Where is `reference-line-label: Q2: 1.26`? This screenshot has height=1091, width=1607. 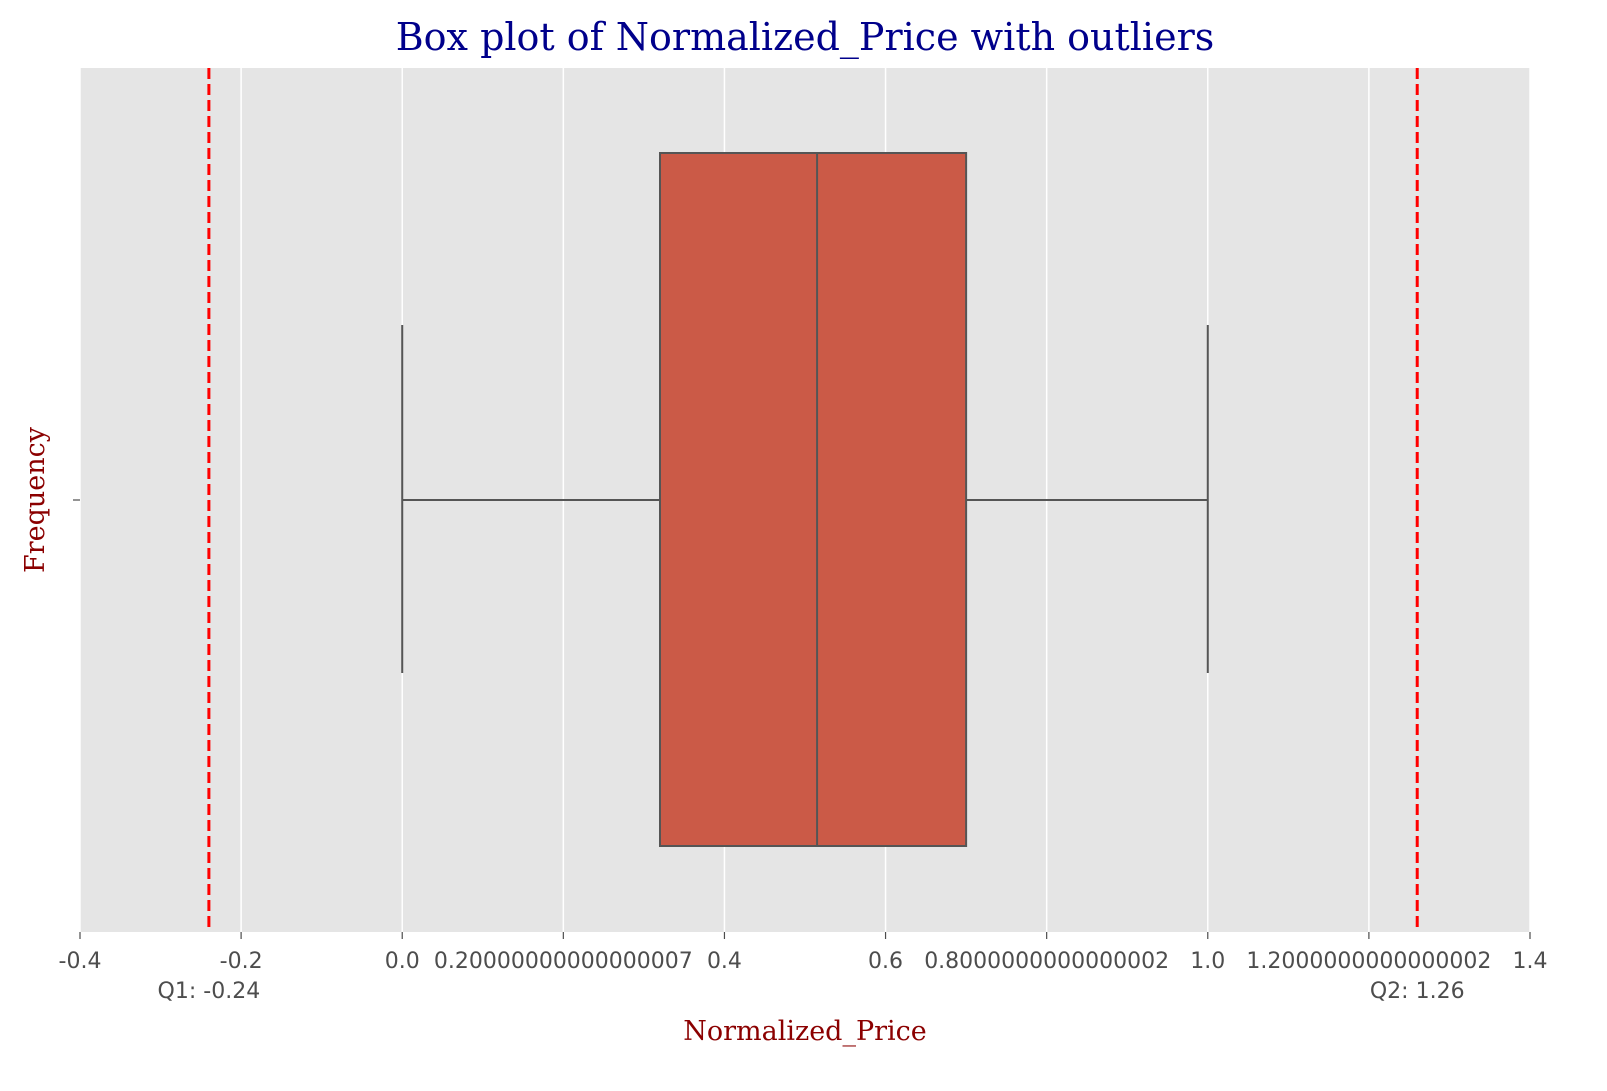
reference-line-label: Q2: 1.26 is located at coordinates (1417, 991).